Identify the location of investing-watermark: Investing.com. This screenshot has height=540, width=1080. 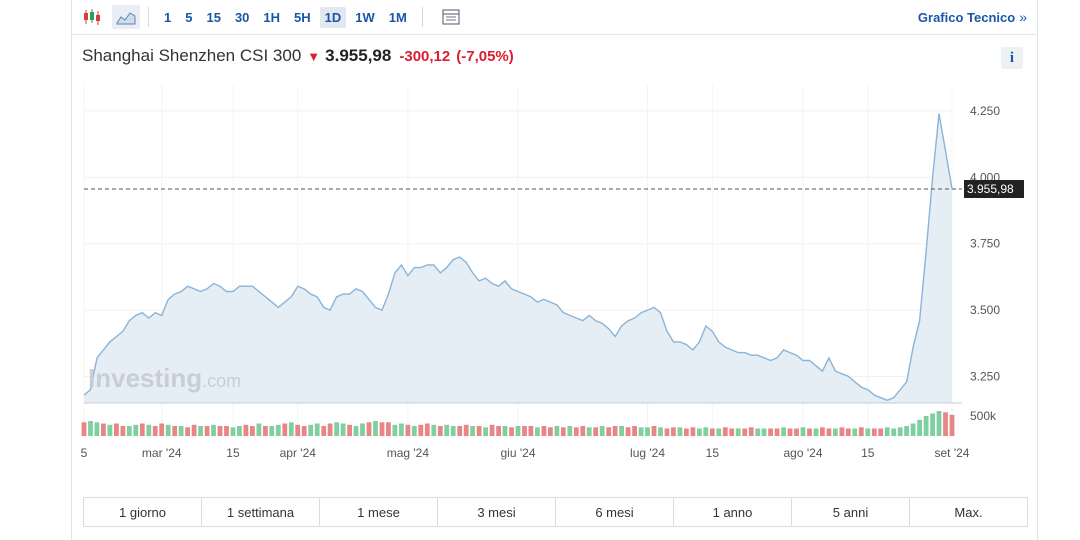
(164, 378).